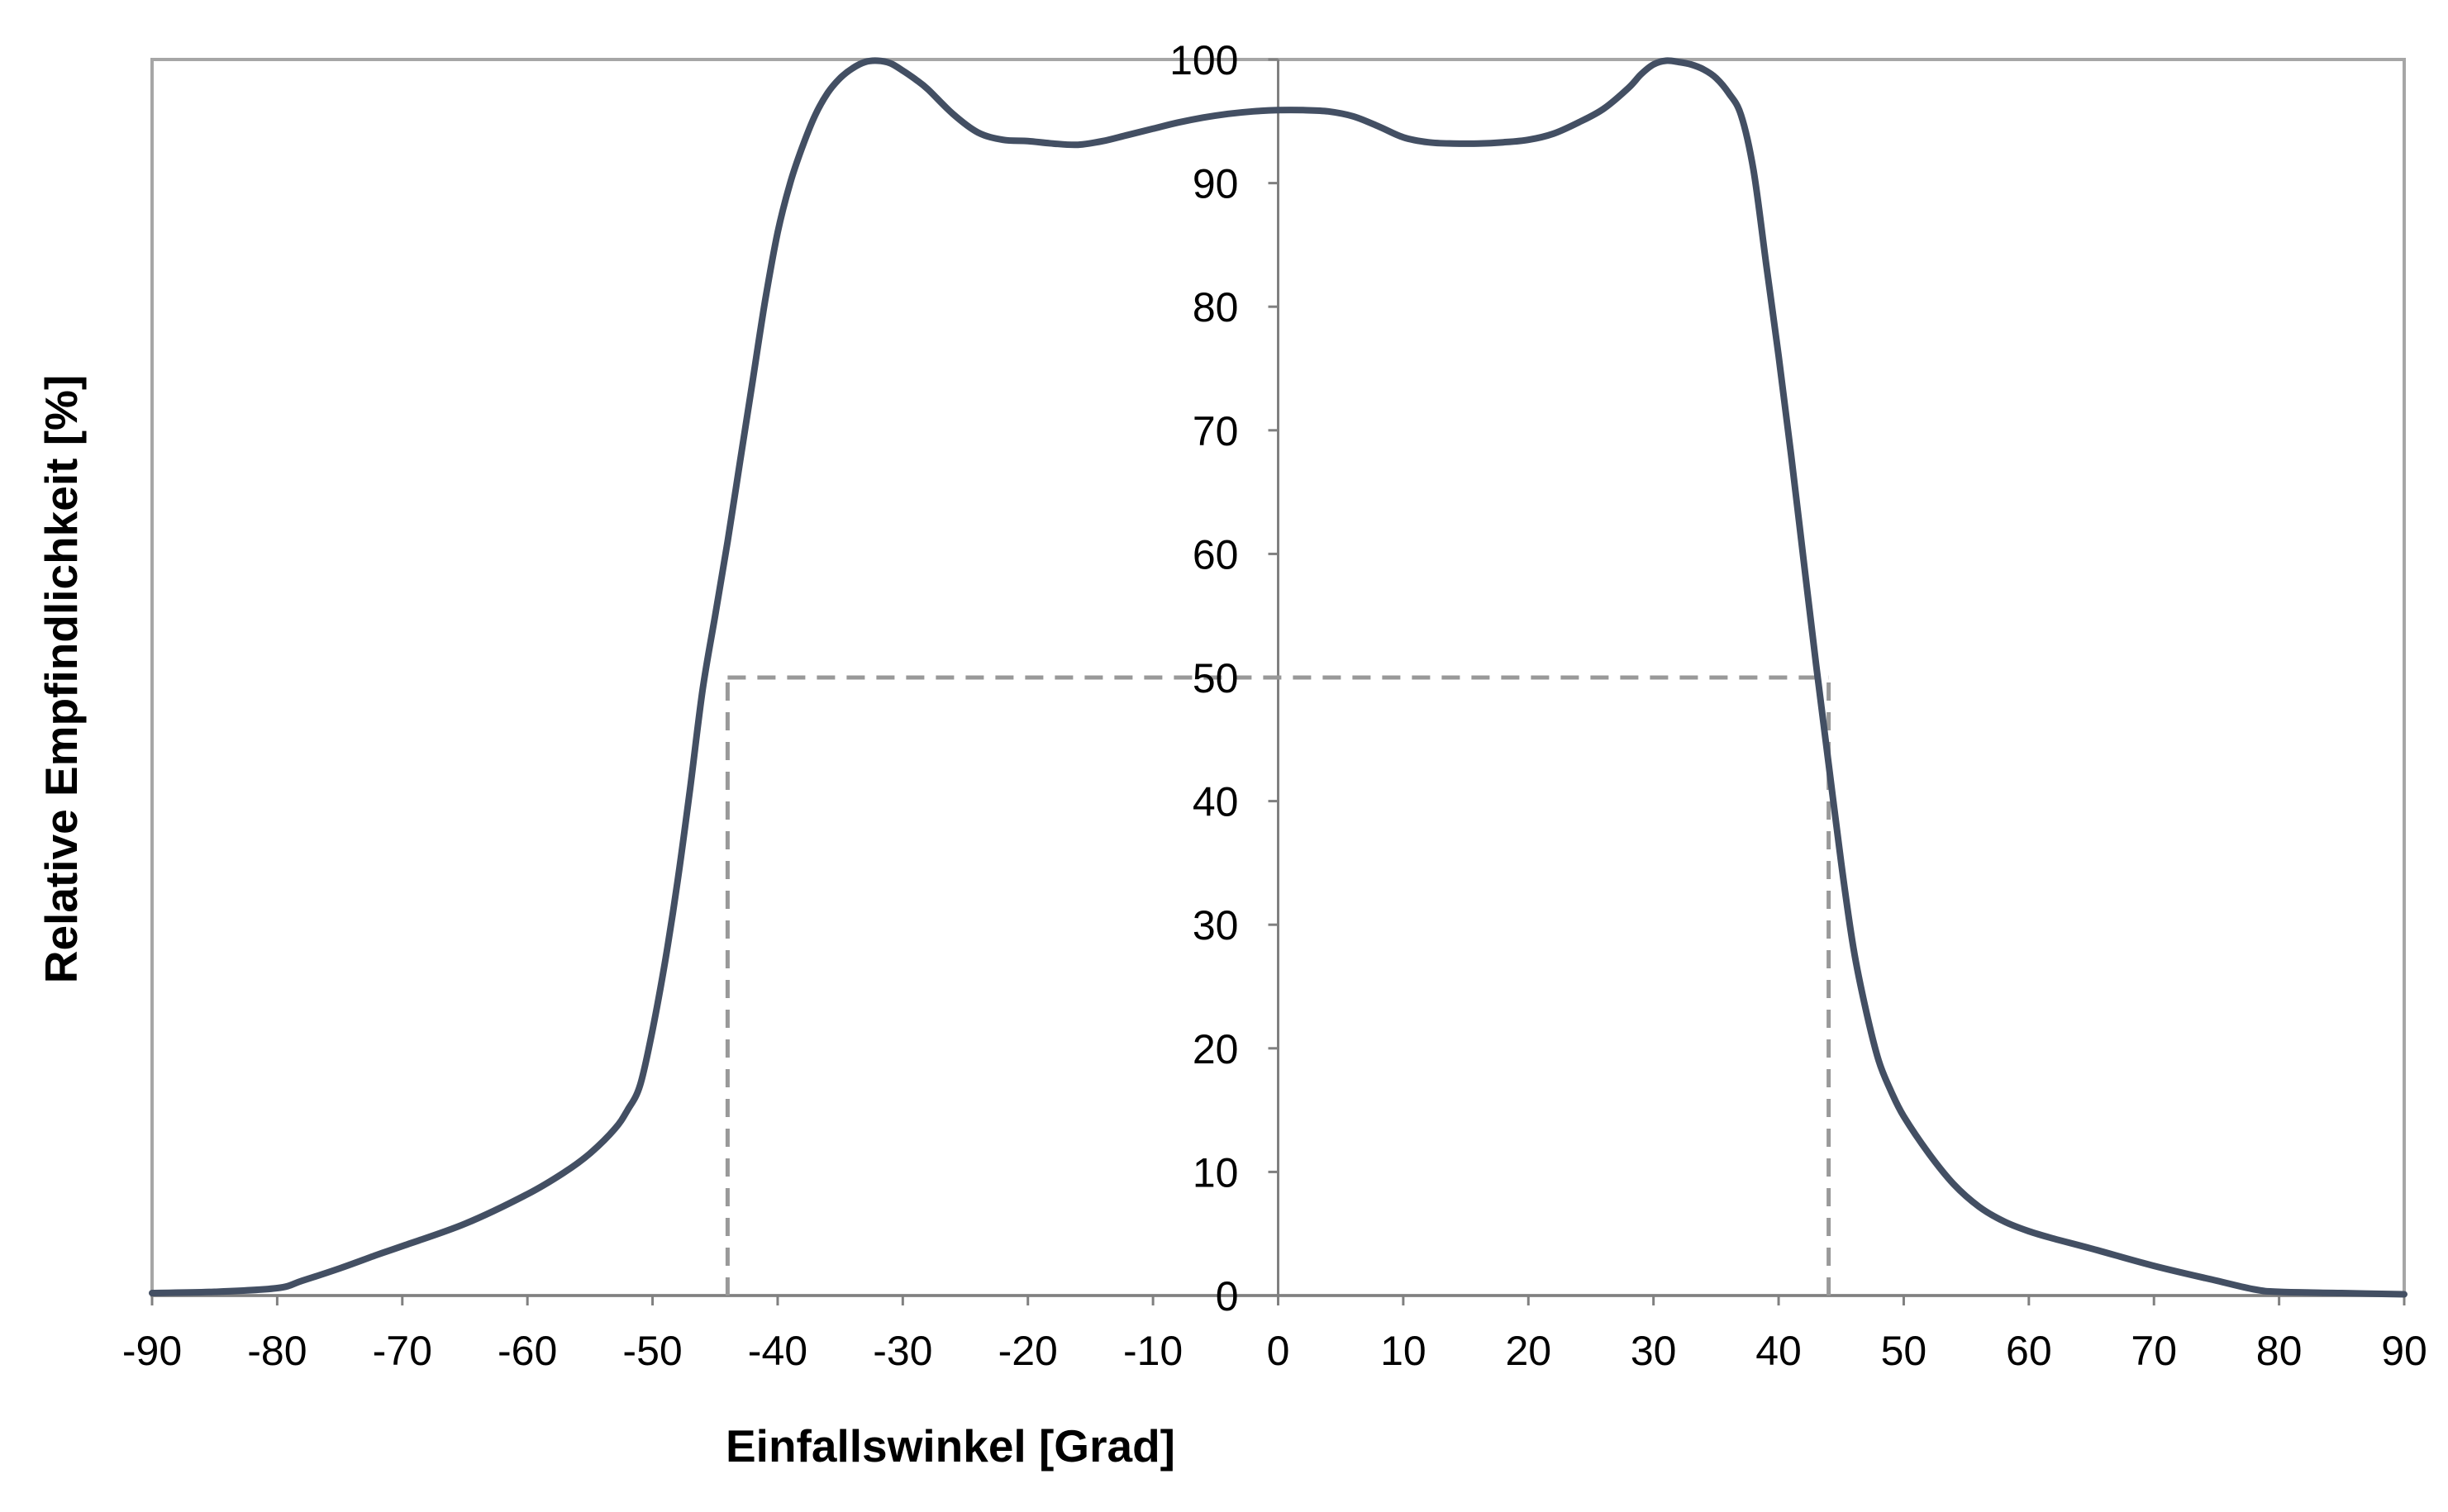 This screenshot has width=2448, height=1512. I want to click on x-tick-label: -90, so click(152, 1351).